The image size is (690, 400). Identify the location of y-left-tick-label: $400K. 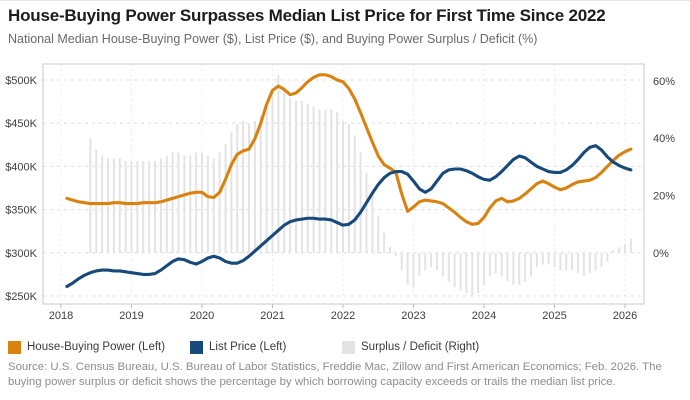
(21, 167).